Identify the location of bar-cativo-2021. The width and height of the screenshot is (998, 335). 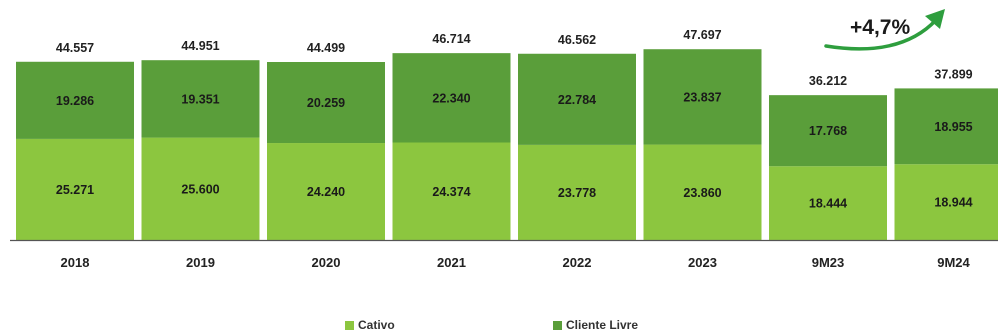
(451, 191).